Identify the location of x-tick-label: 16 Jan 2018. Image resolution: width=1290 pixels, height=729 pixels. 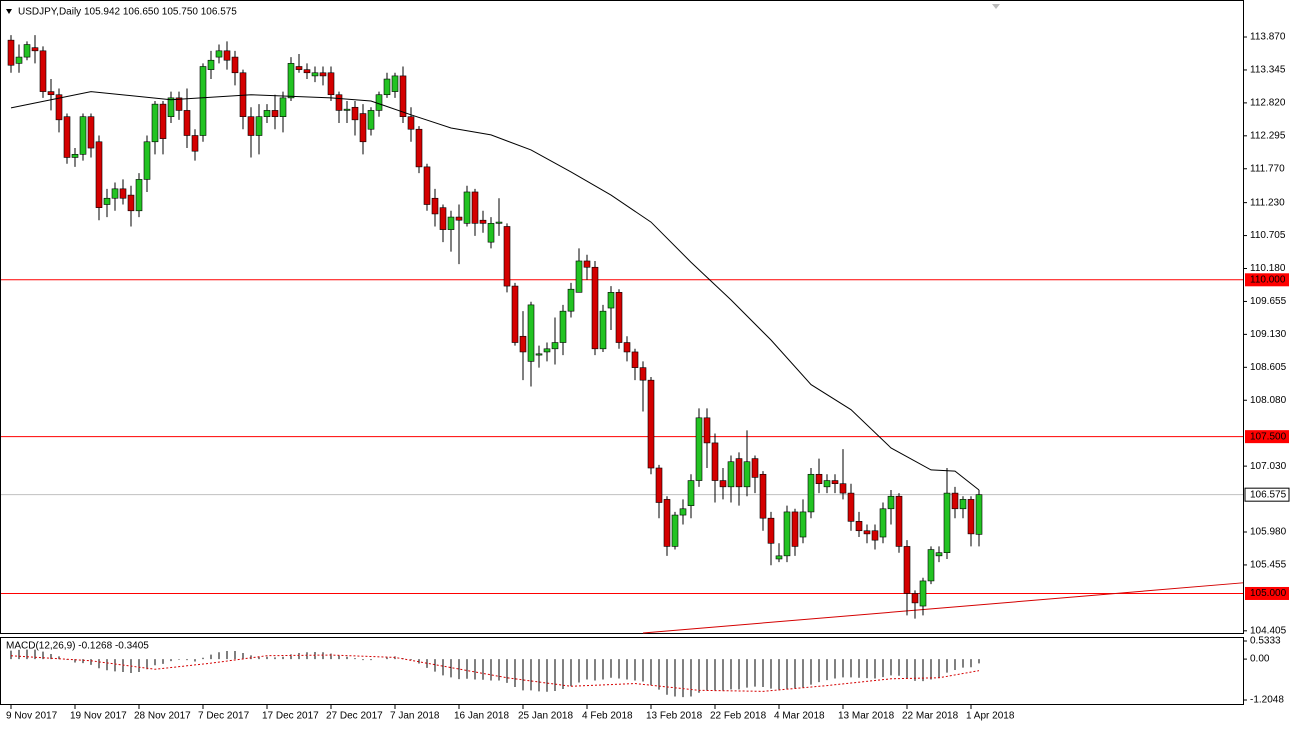
(481, 716).